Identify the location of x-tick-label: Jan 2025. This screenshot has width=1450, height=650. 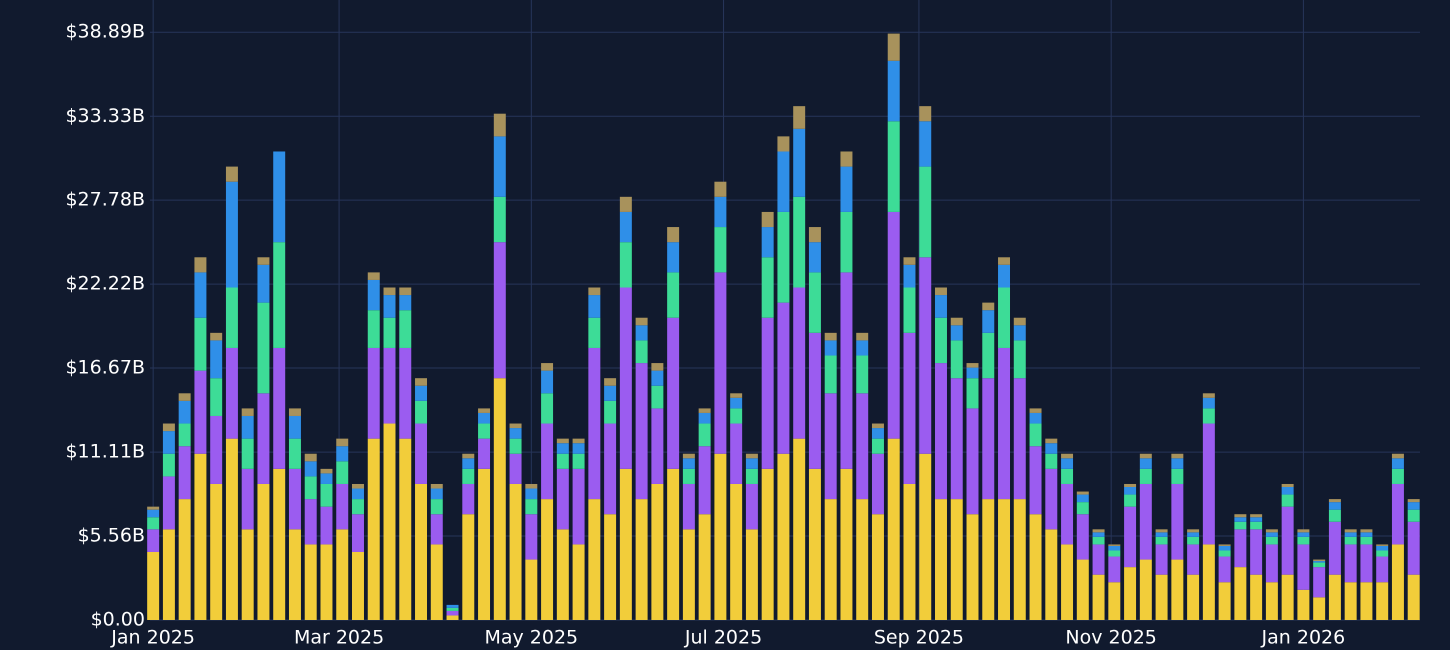
(152, 638).